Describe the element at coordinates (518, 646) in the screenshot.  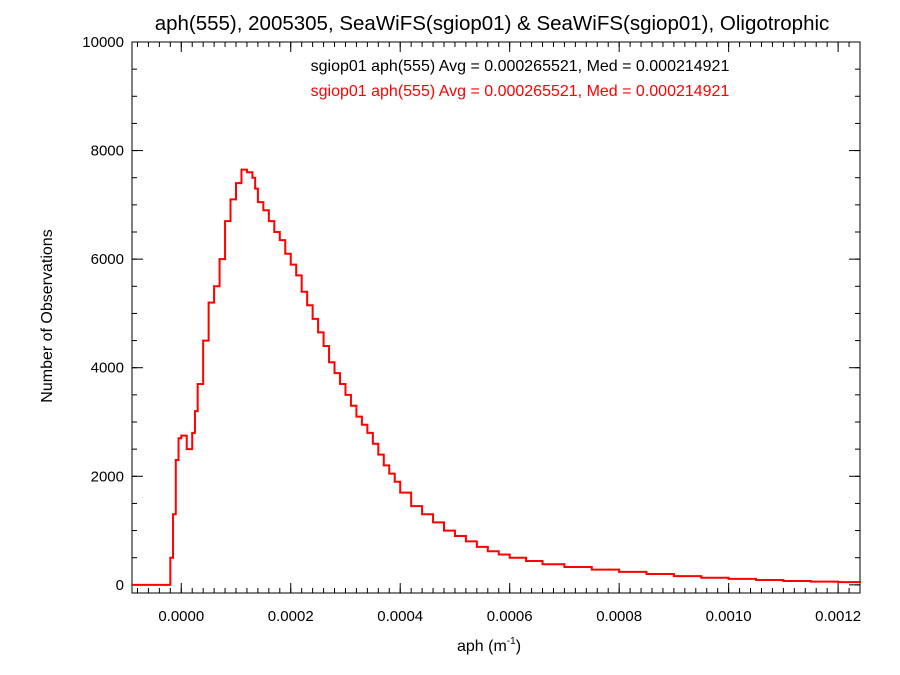
I see `x-axis-label-tail: )` at that location.